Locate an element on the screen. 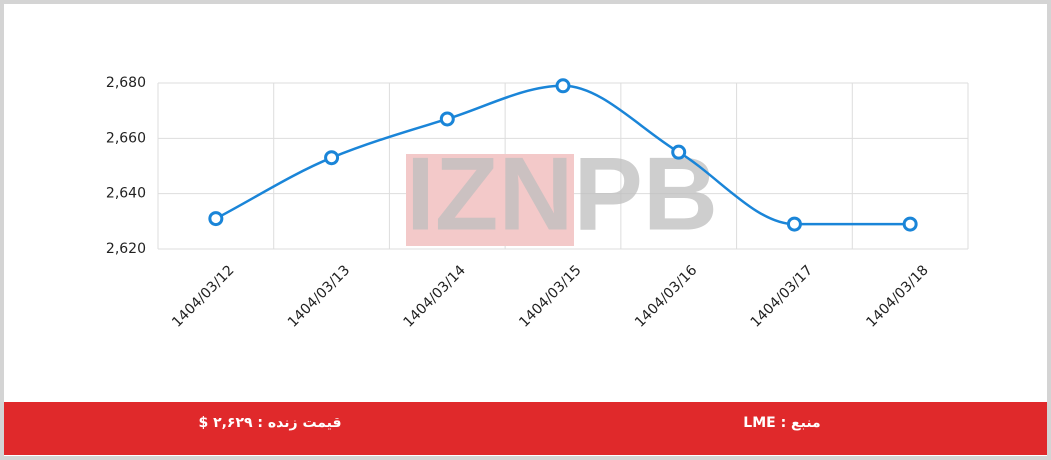 The height and width of the screenshot is (460, 1051). y-tick-label: 2,640 is located at coordinates (126, 194).